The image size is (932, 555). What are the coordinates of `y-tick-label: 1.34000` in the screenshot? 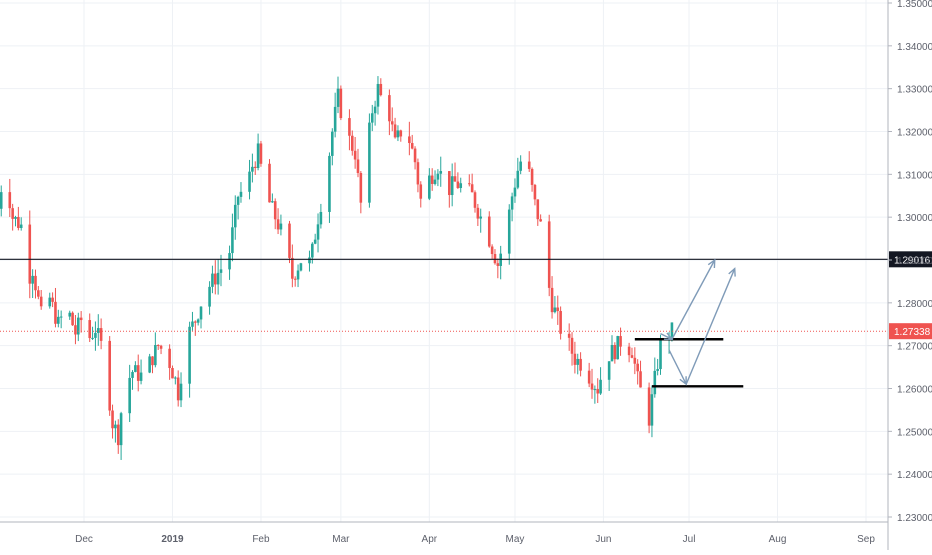 It's located at (914, 47).